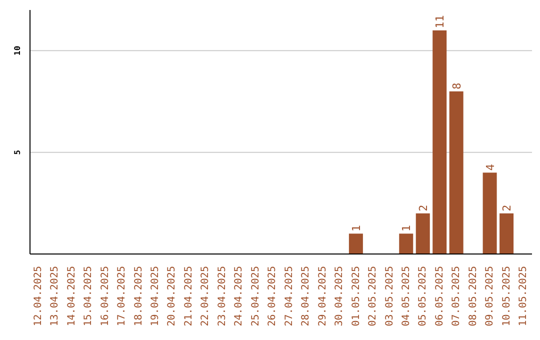 The height and width of the screenshot is (340, 540). I want to click on x-tick-label: 18.04.2025, so click(138, 296).